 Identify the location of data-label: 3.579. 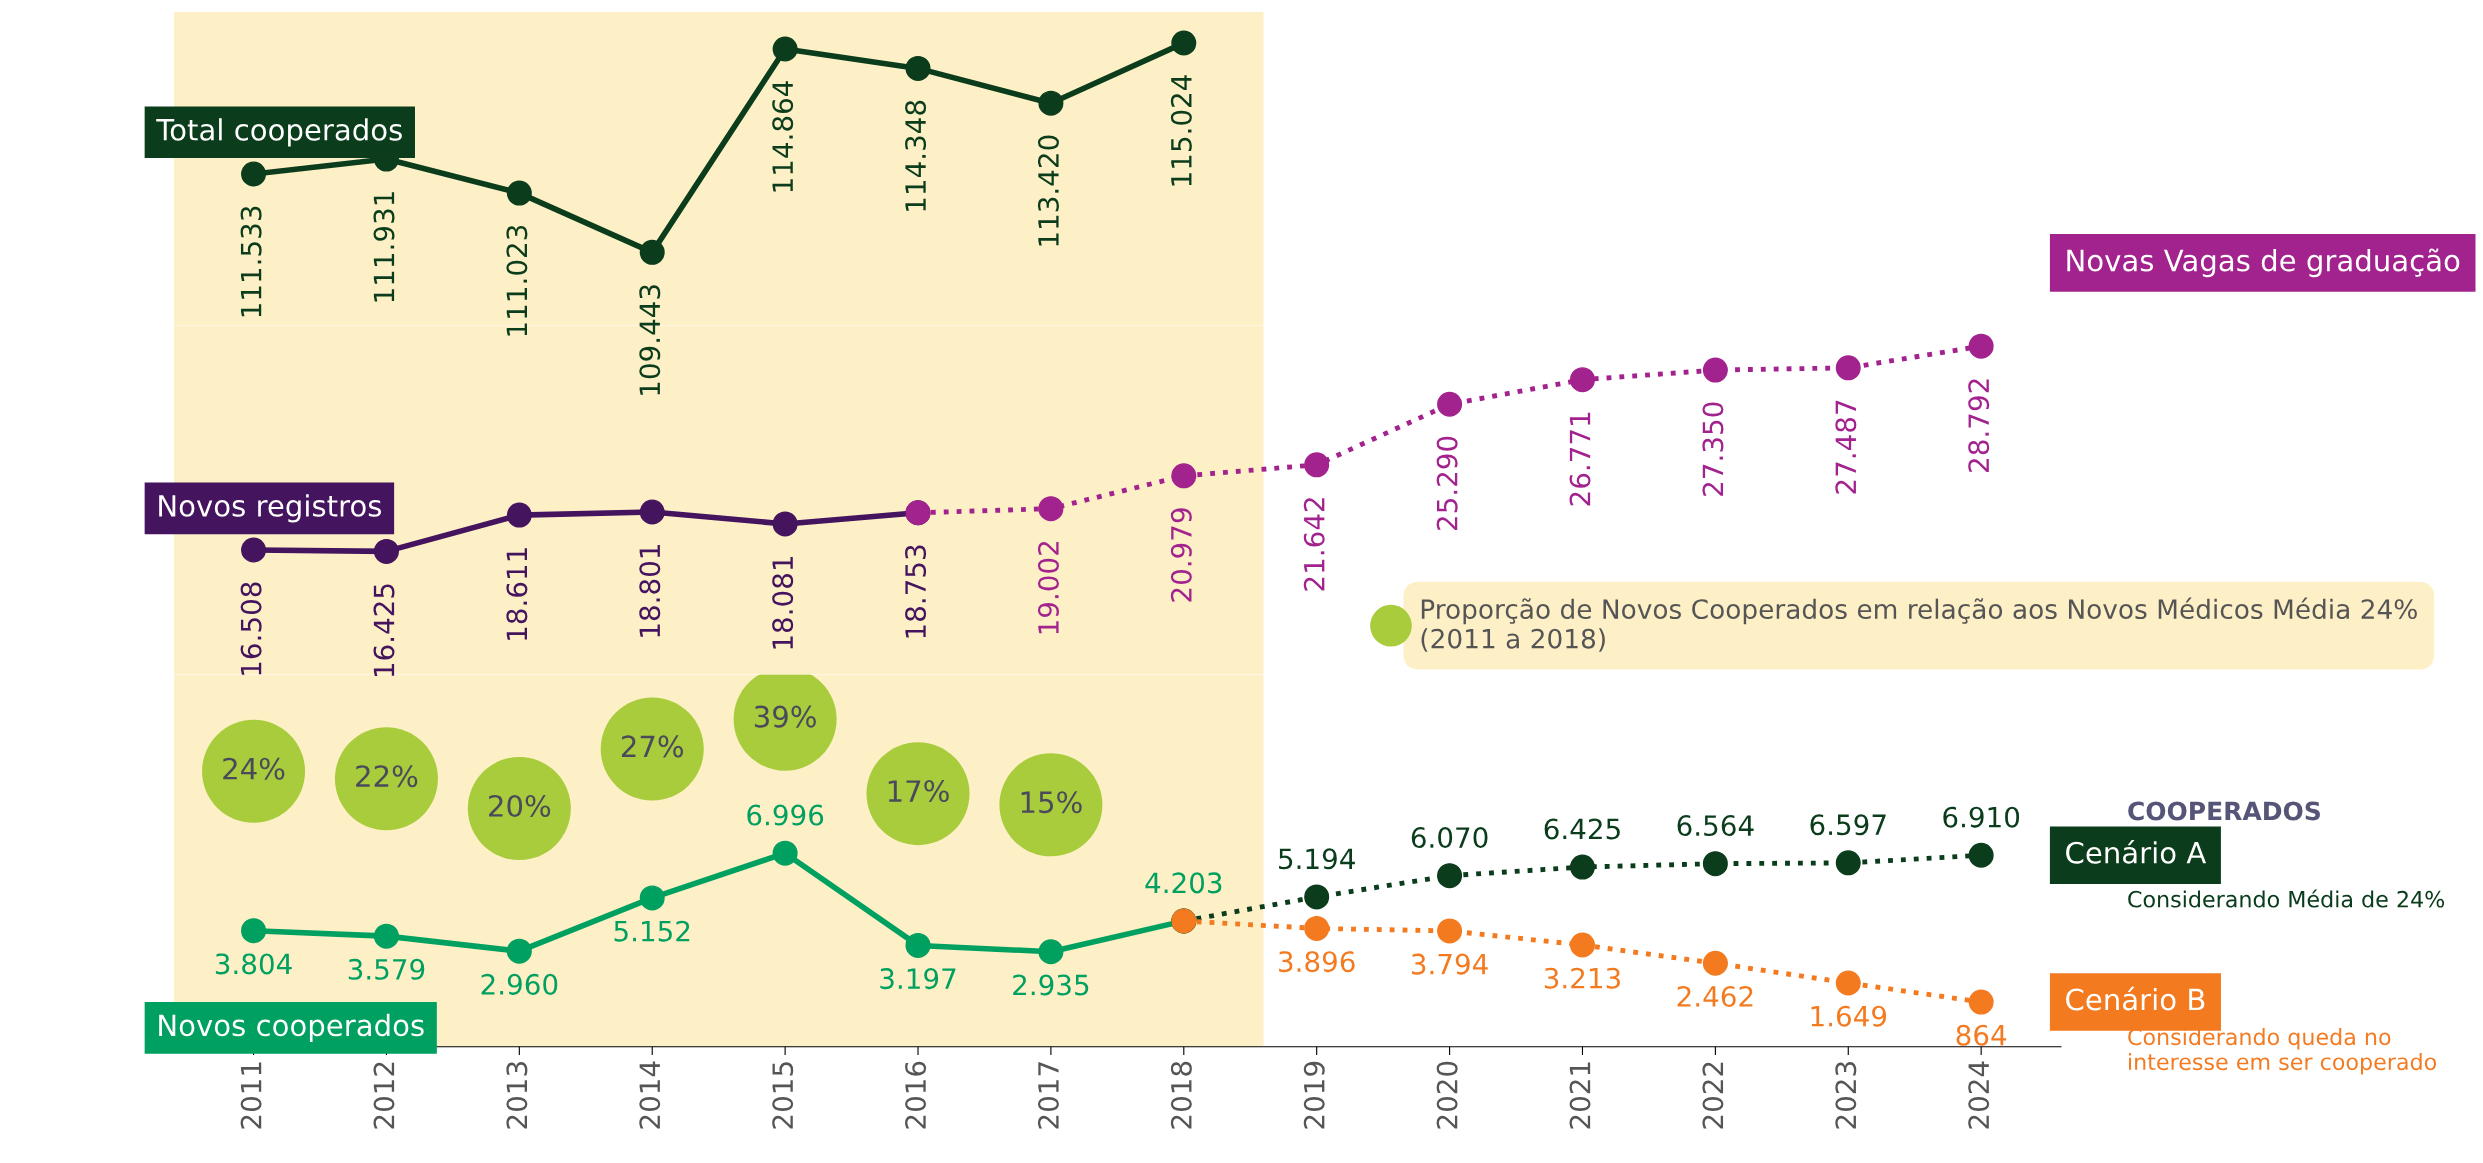
(386, 969).